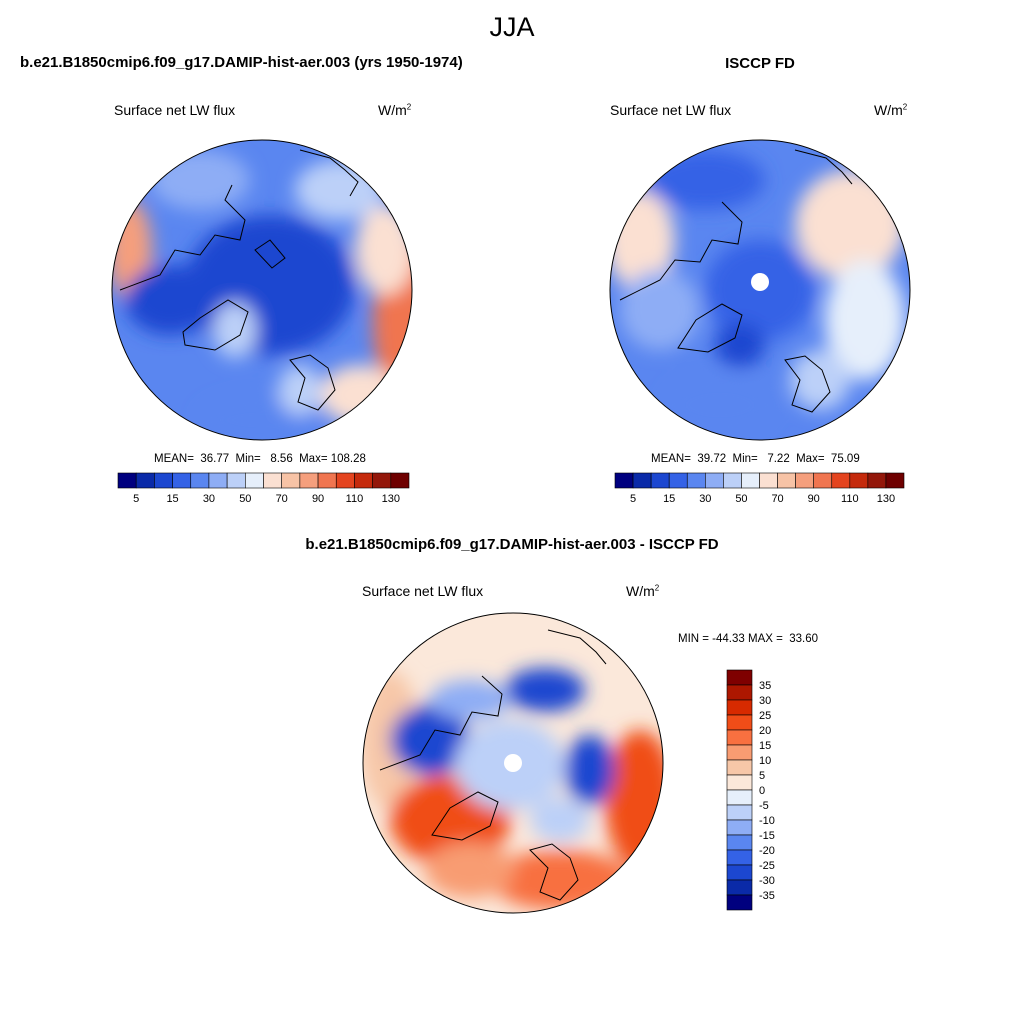 The height and width of the screenshot is (1024, 1024). I want to click on diff-colorbar-tick-label: 25, so click(765, 716).